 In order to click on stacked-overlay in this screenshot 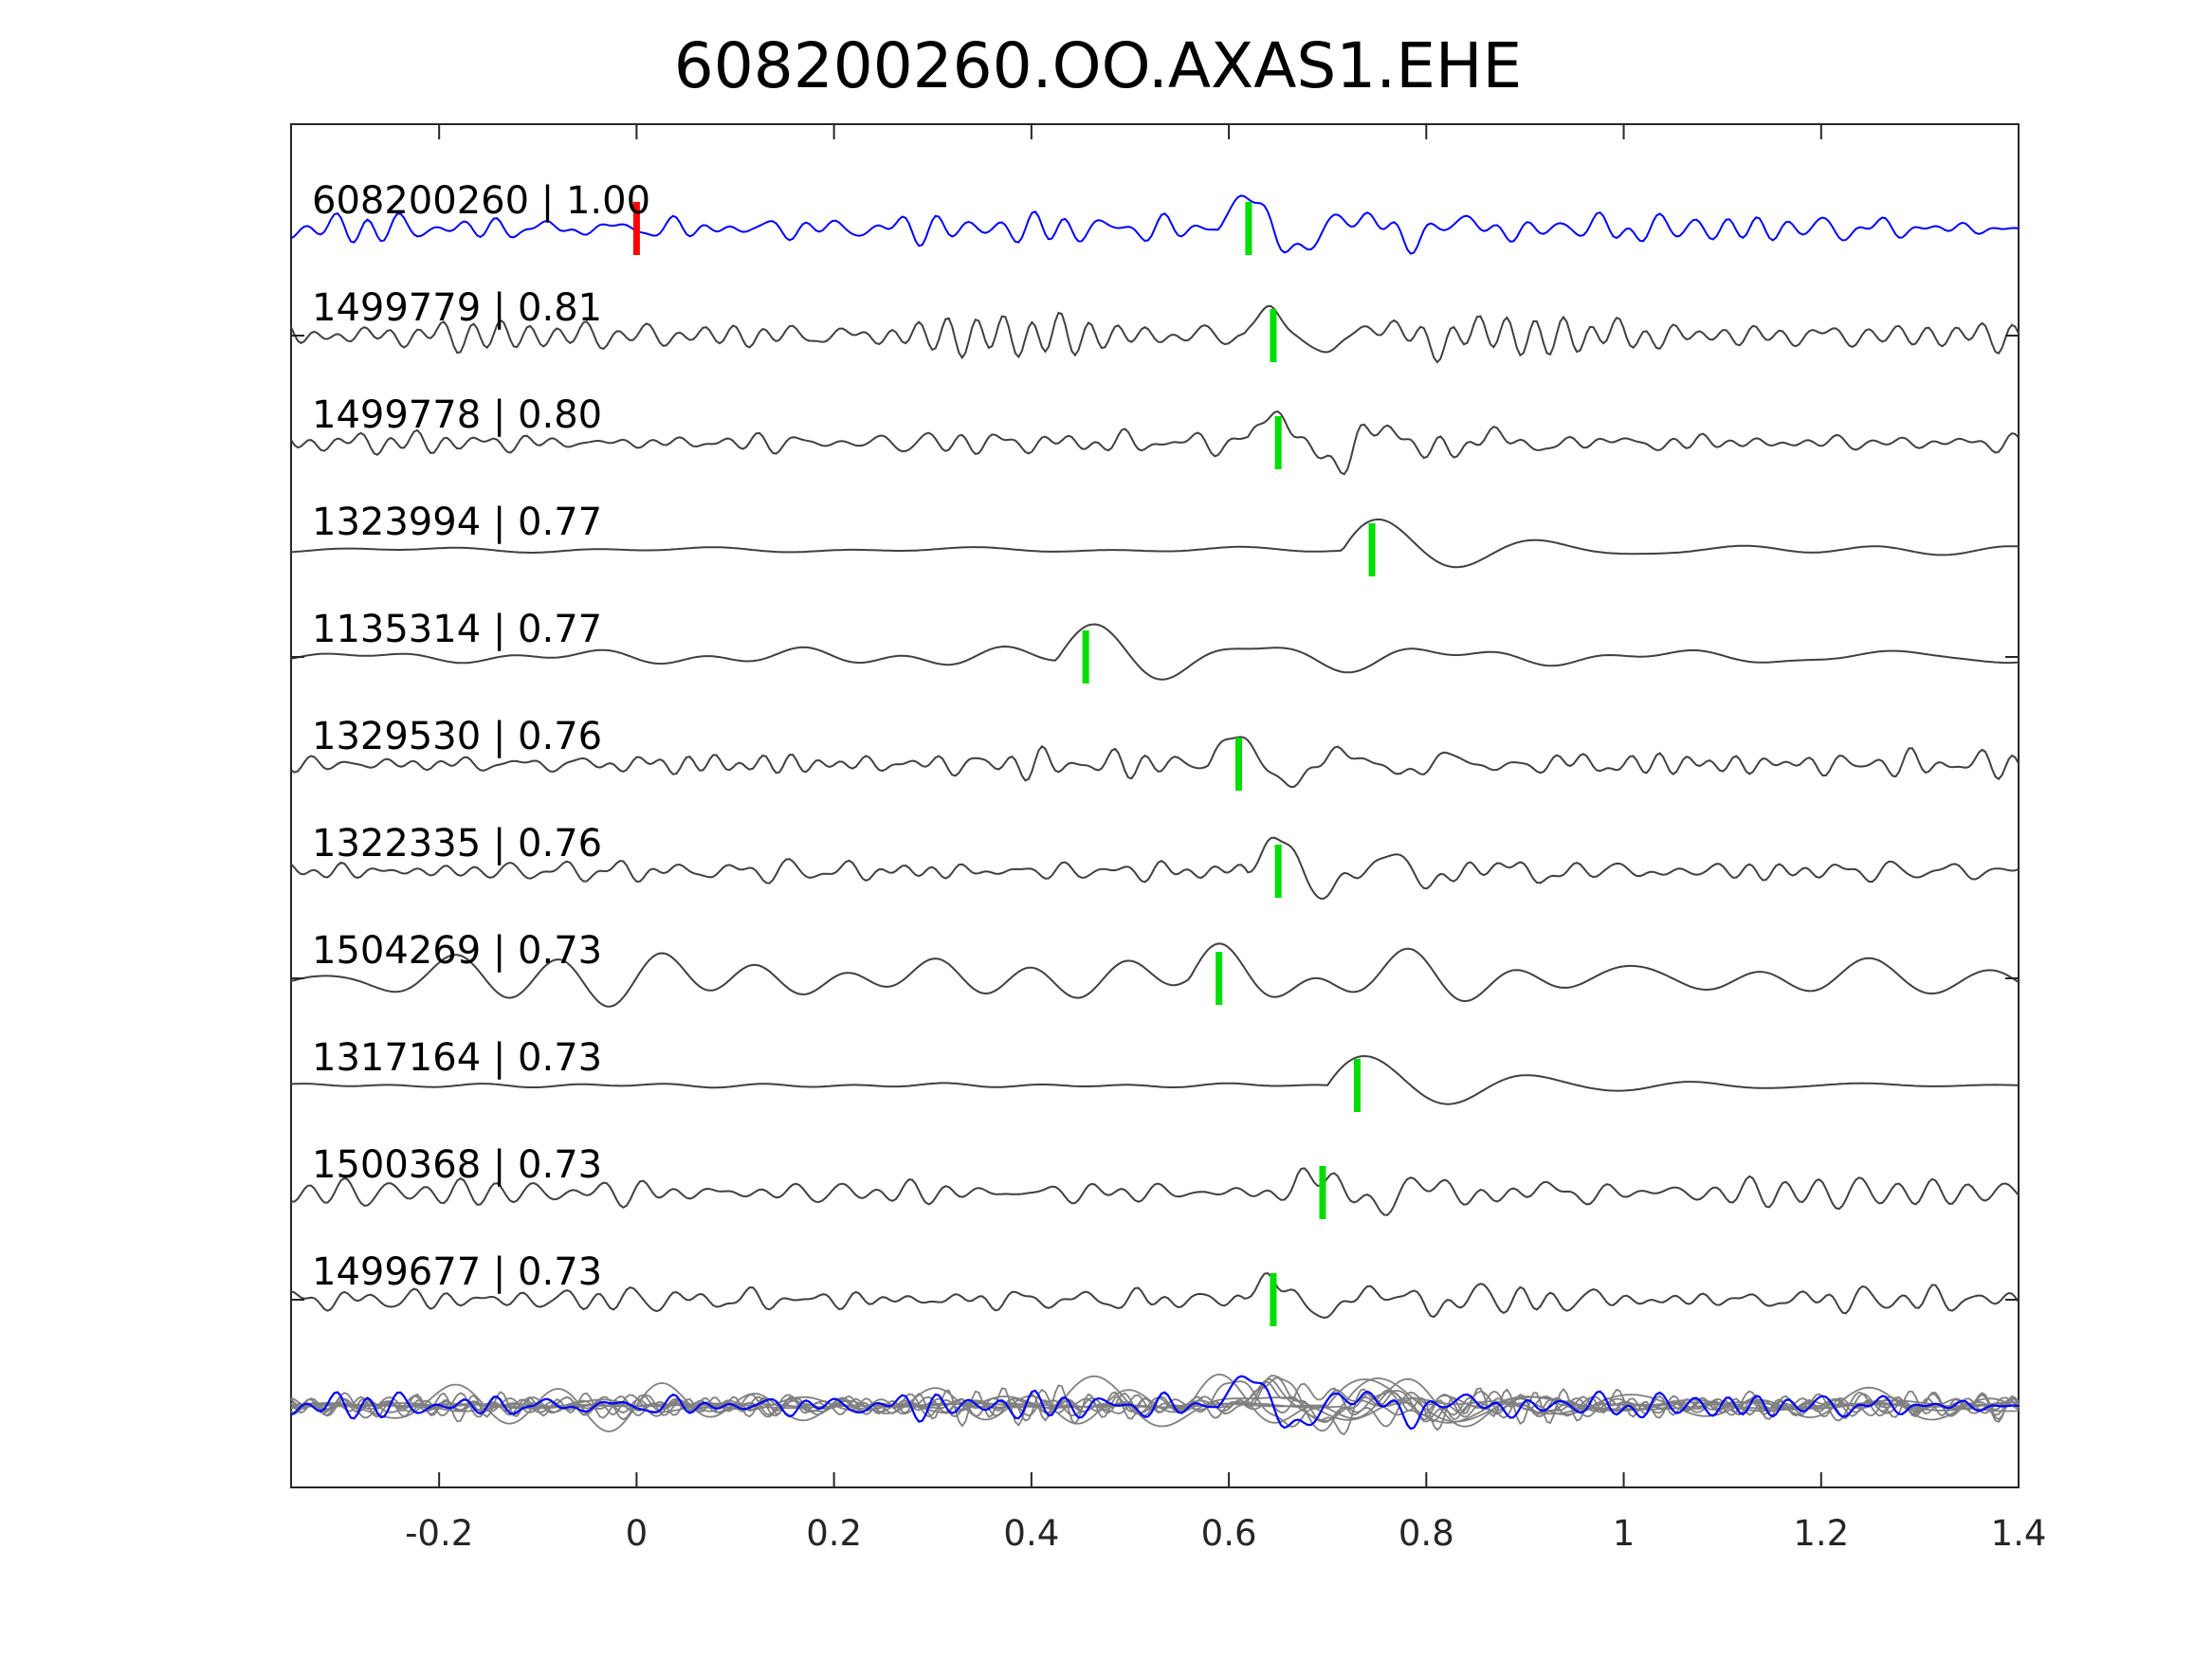, I will do `click(1155, 1404)`.